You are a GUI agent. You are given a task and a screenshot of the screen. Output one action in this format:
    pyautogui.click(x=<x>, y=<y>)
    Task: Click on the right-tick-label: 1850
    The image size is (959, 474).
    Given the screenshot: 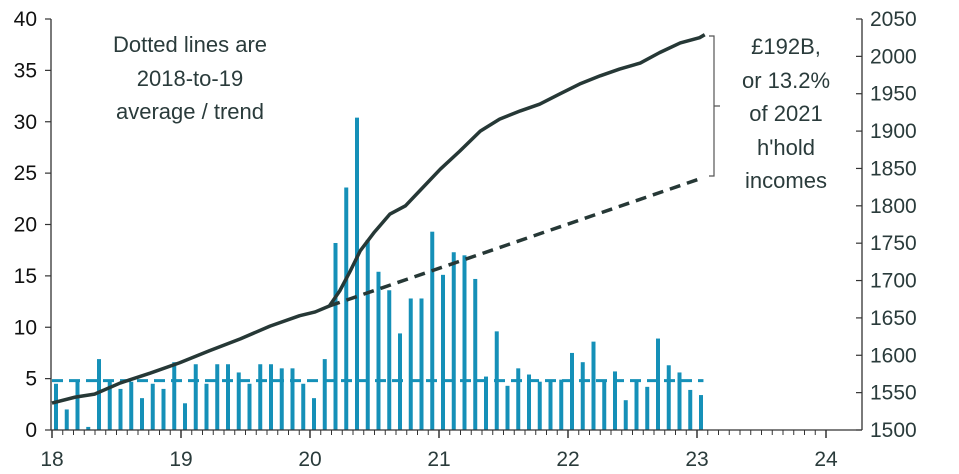 What is the action you would take?
    pyautogui.click(x=893, y=168)
    